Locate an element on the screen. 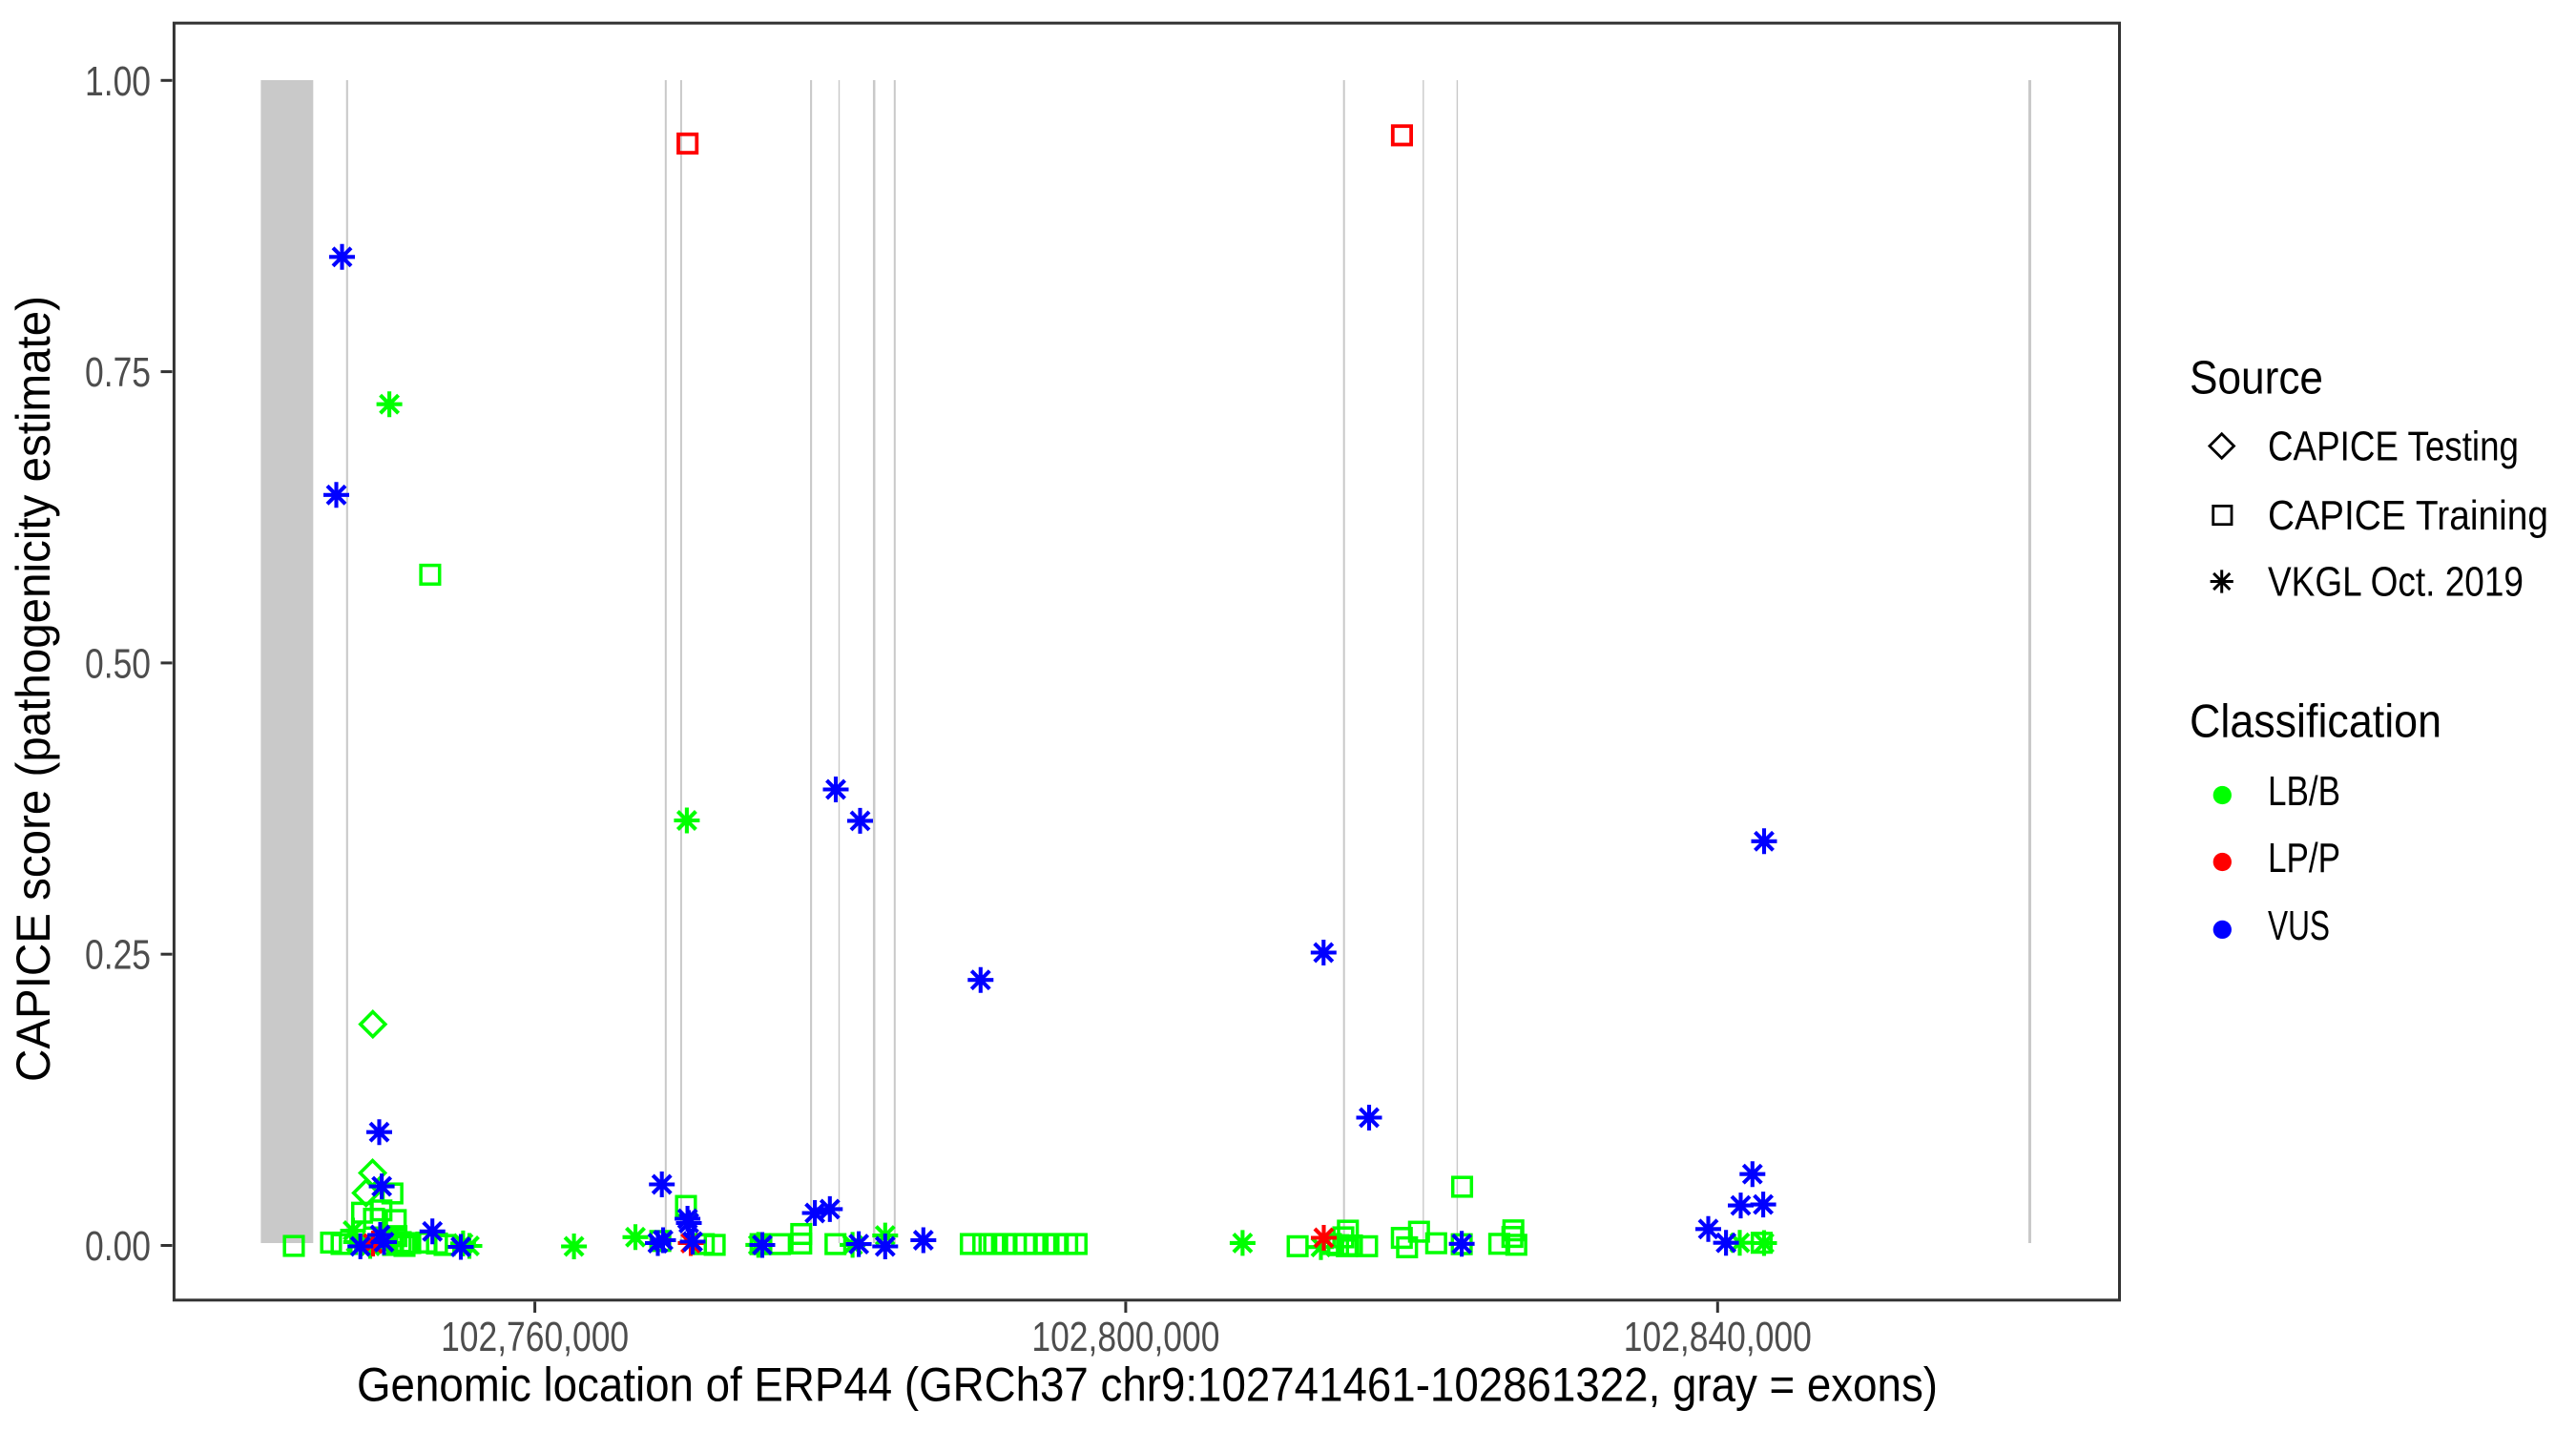 The width and height of the screenshot is (2576, 1431). svg-text: 0.75 is located at coordinates (118, 372).